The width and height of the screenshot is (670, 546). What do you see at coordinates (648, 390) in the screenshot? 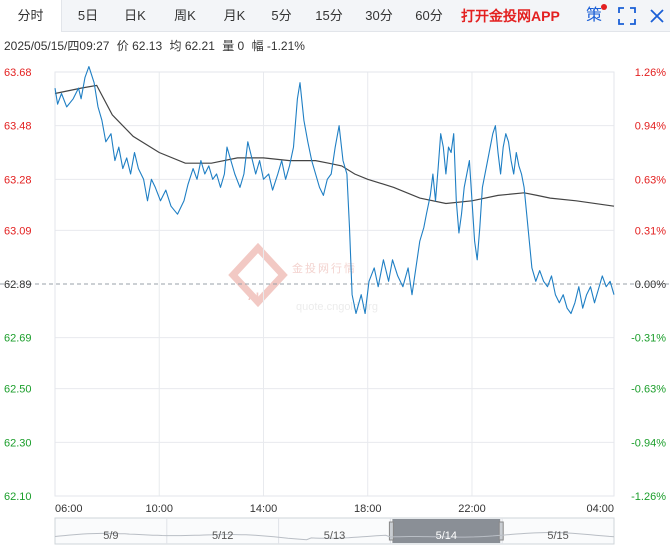
I see `y-tick-right: -0.63%` at bounding box center [648, 390].